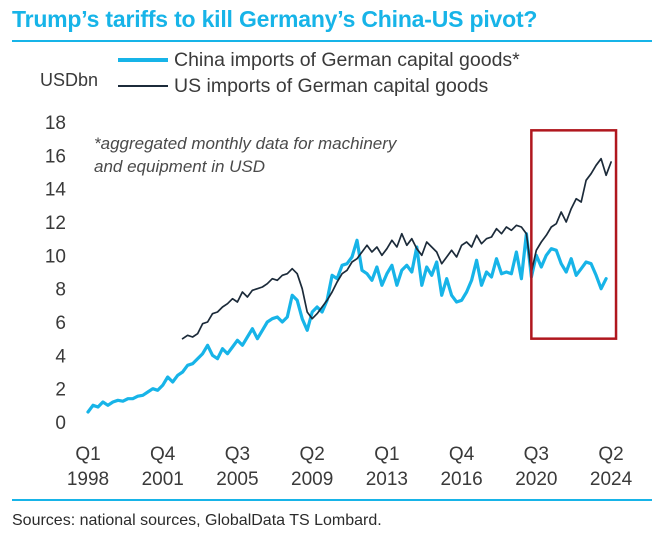 This screenshot has width=666, height=538. I want to click on y-axis-unit: USDbn, so click(69, 80).